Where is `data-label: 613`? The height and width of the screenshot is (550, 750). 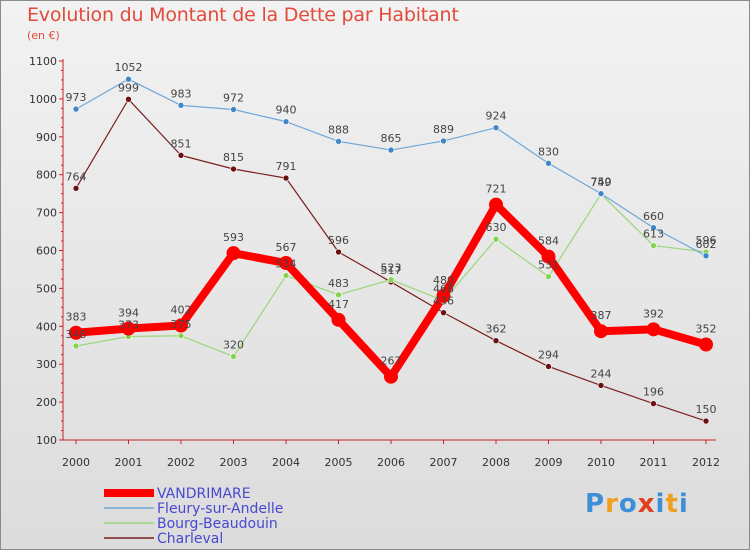 data-label: 613 is located at coordinates (653, 234).